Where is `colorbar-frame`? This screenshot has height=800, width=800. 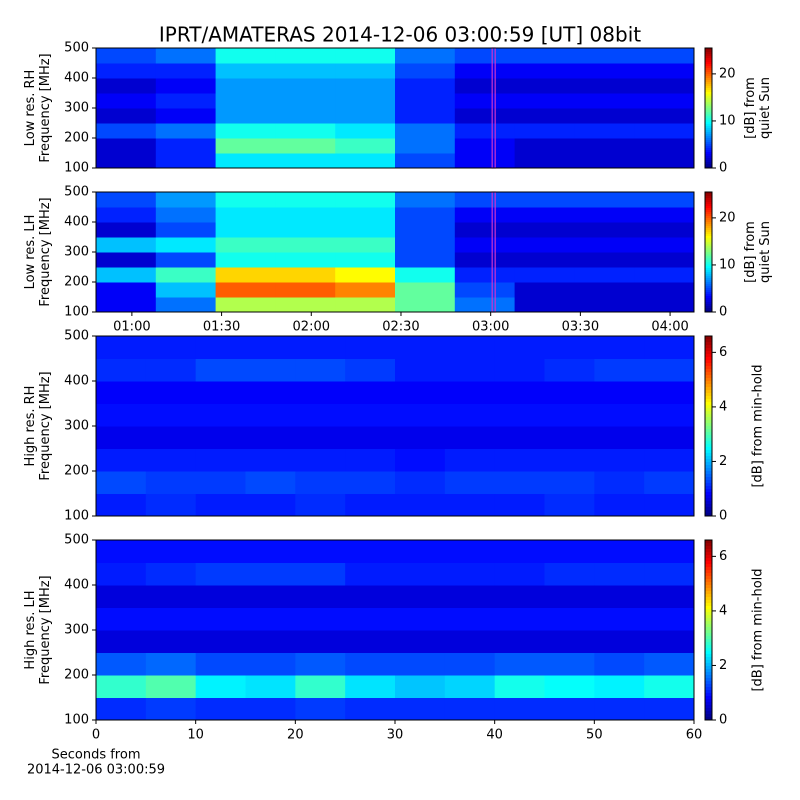
colorbar-frame is located at coordinates (708, 426).